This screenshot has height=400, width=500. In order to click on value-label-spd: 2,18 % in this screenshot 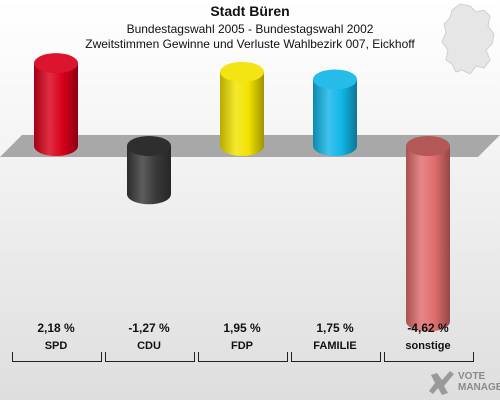, I will do `click(56, 328)`.